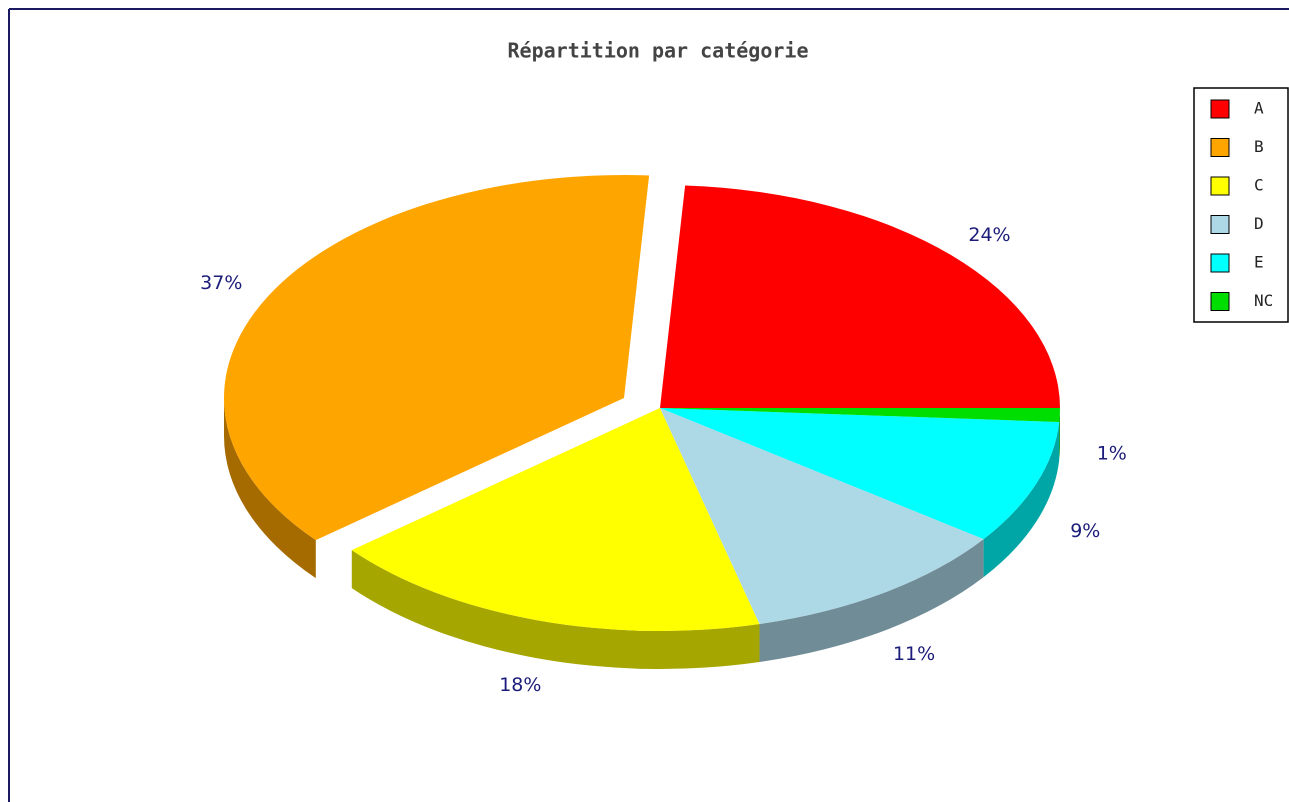  What do you see at coordinates (1112, 453) in the screenshot?
I see `value-label: 1%` at bounding box center [1112, 453].